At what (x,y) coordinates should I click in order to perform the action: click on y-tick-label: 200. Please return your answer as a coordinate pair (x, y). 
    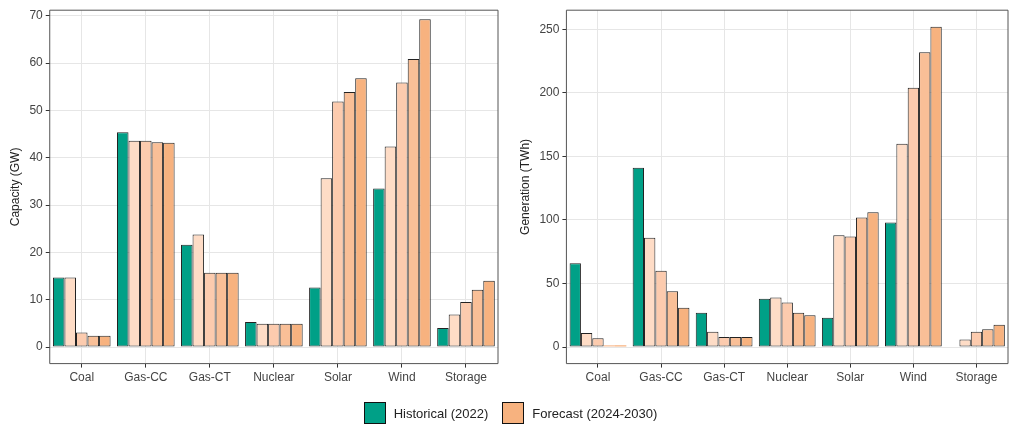
    Looking at the image, I should click on (549, 92).